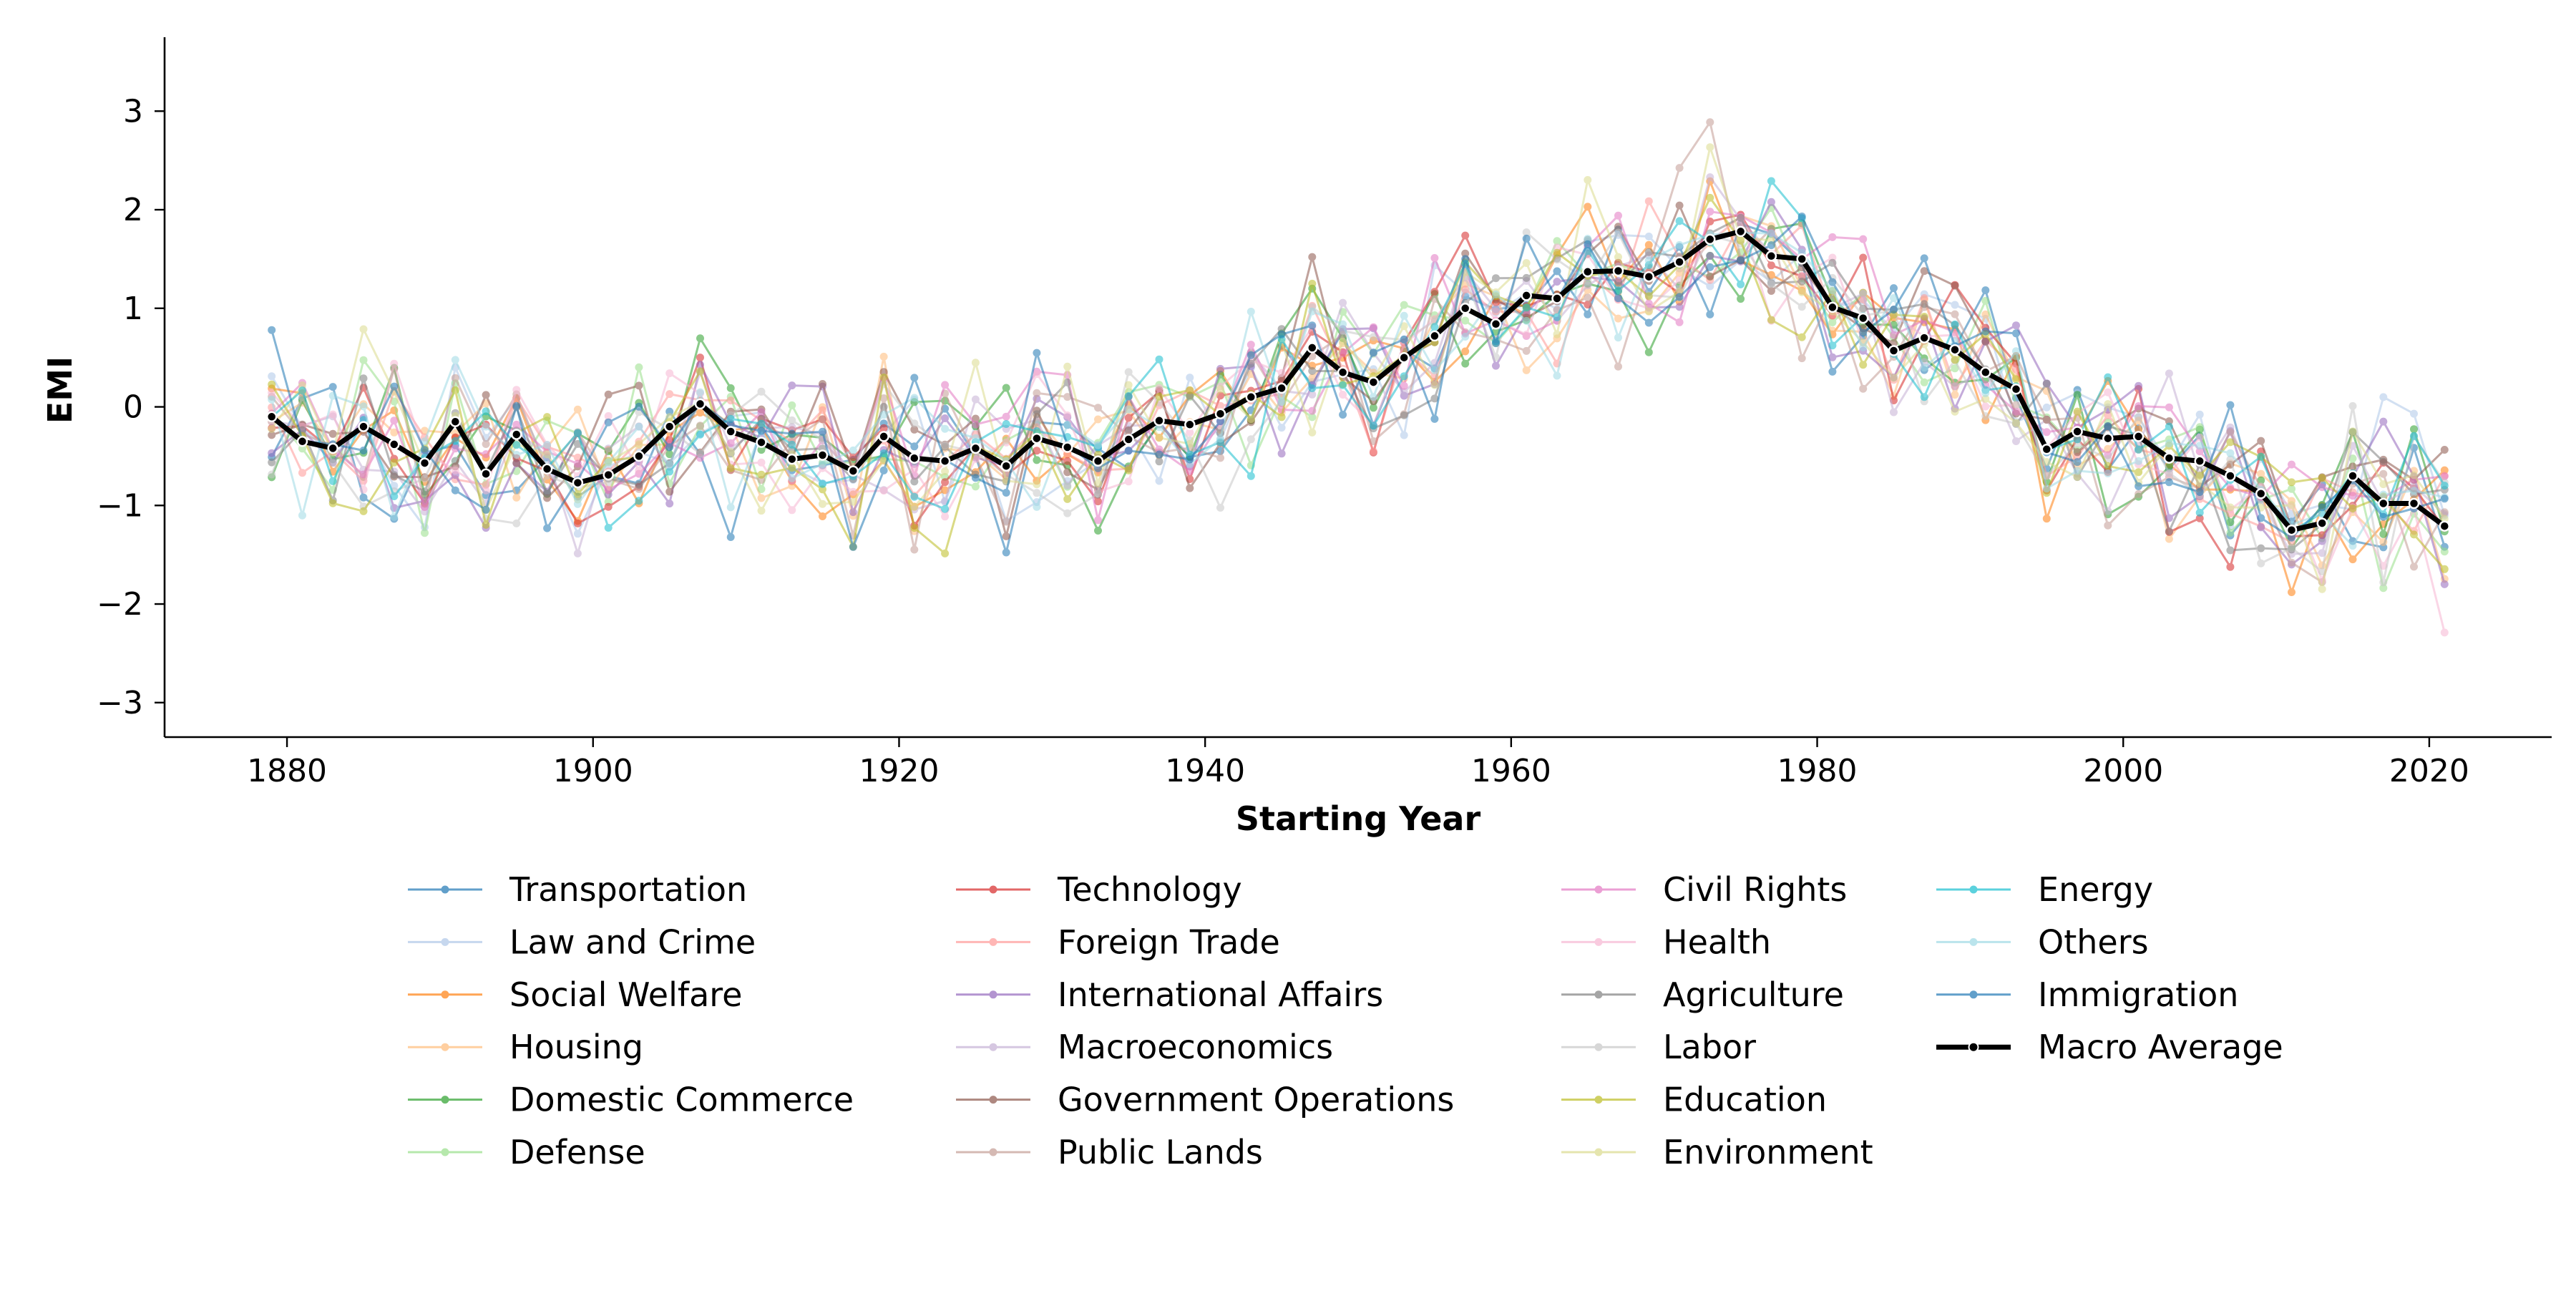  I want to click on legend-swatch-marker, so click(1973, 1047).